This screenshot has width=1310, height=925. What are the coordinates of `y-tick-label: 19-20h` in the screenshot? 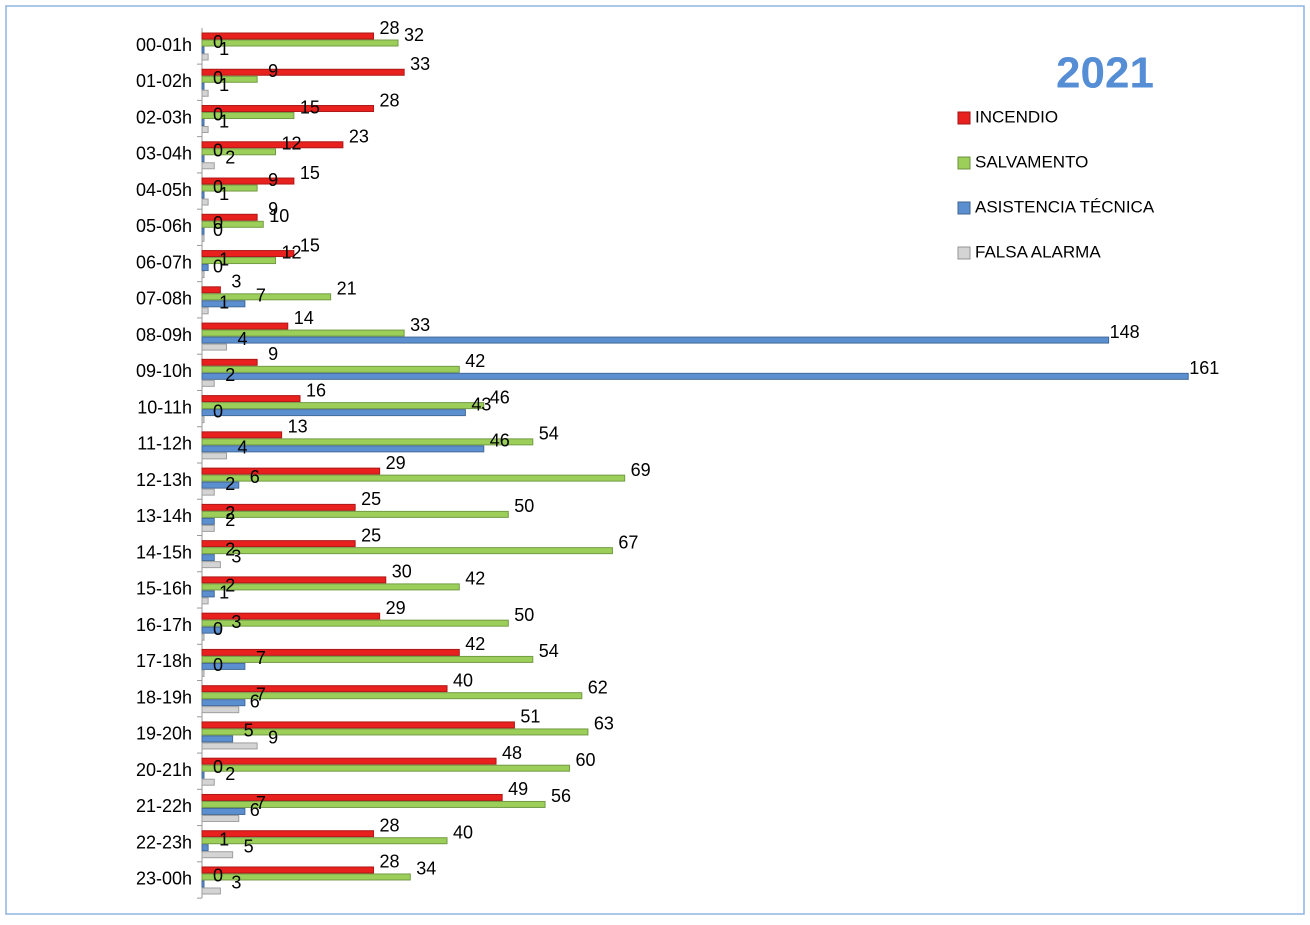 It's located at (164, 734).